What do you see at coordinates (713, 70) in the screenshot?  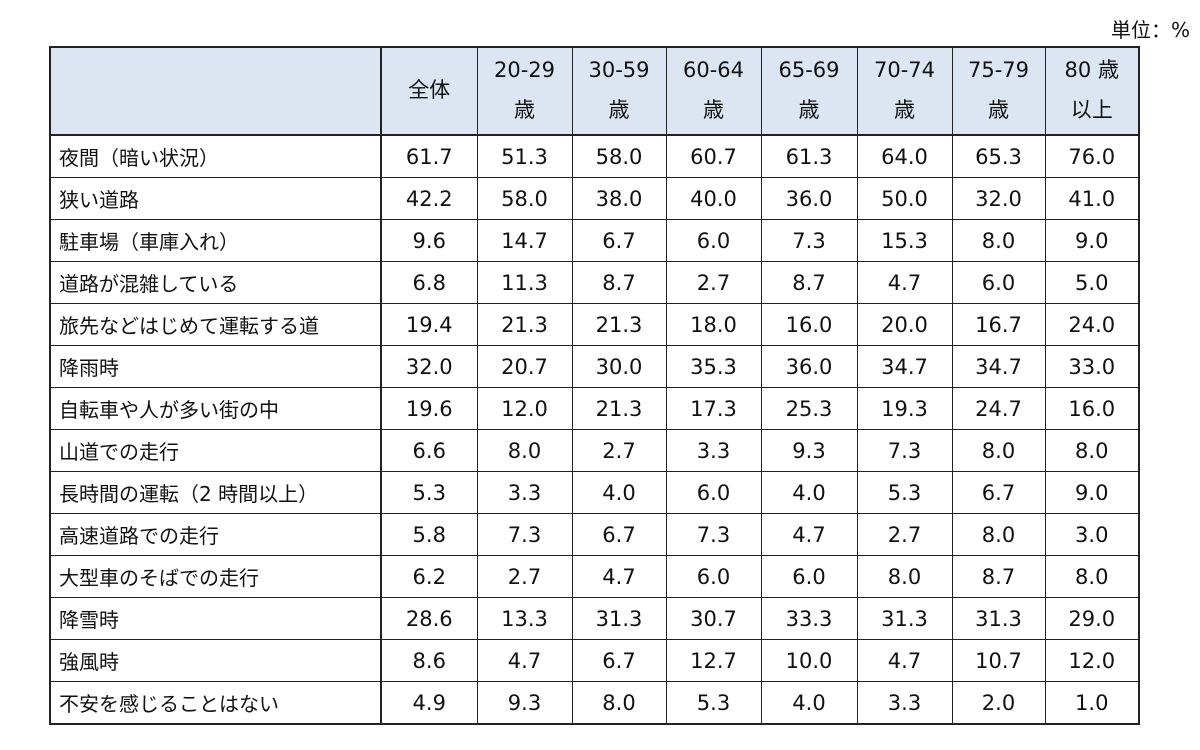 I see `column-header-line1: 60-64` at bounding box center [713, 70].